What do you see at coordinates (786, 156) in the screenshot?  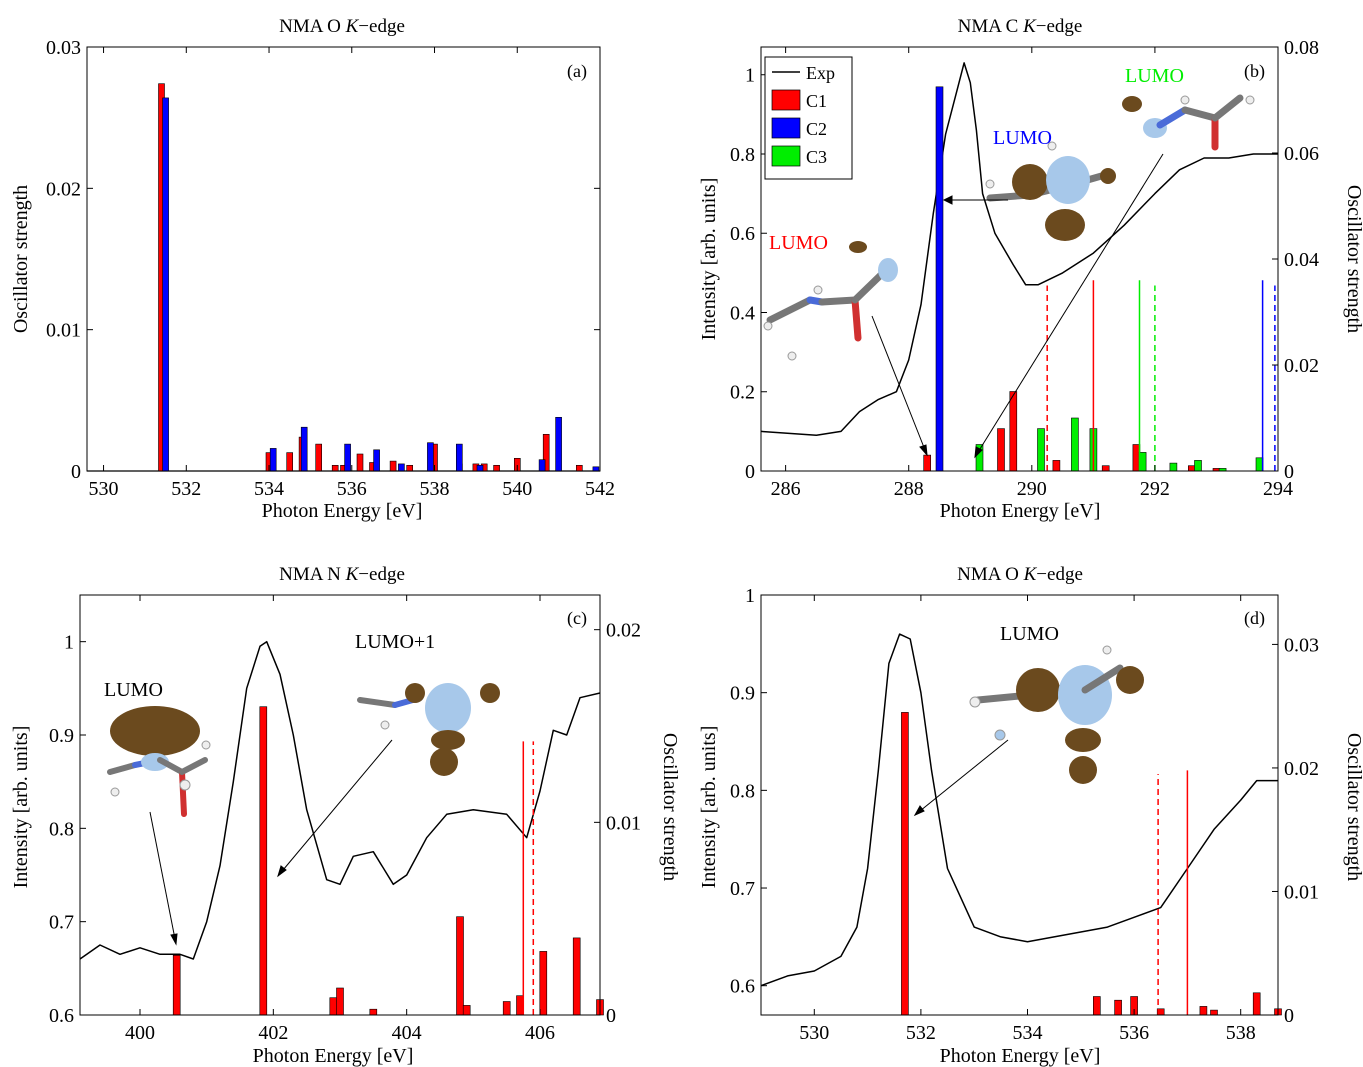 I see `legend-swatch-c3` at bounding box center [786, 156].